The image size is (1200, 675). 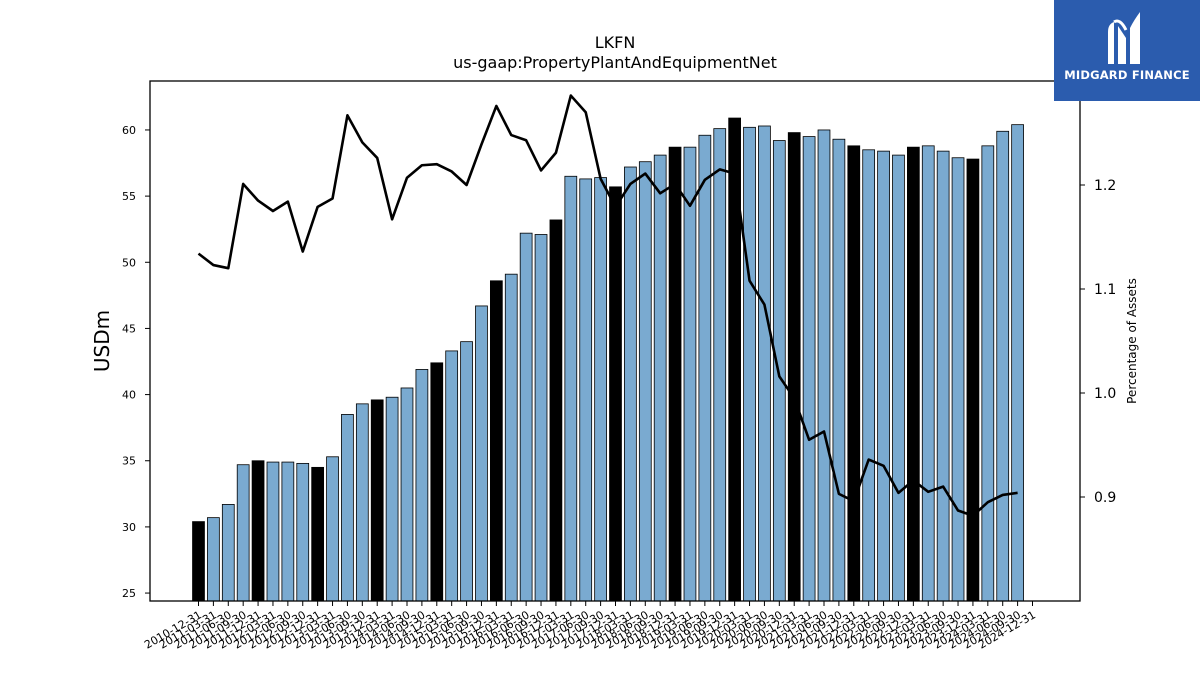 I want to click on brand-logo: MIDGARD FINANCE, so click(x=1127, y=50).